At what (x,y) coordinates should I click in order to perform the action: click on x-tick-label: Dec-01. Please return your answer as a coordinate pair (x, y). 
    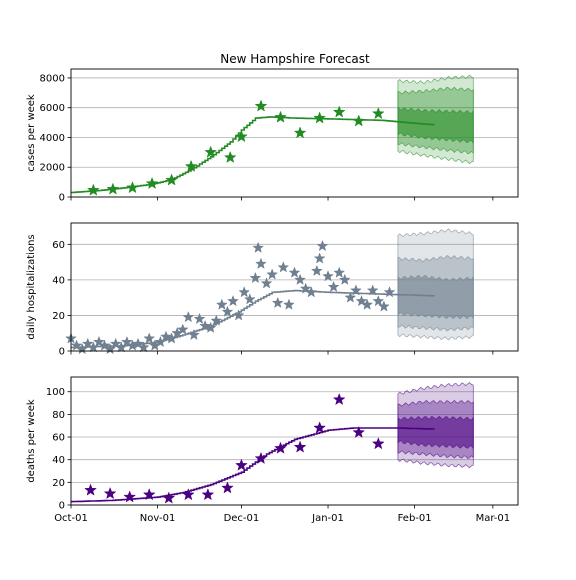
    Looking at the image, I should click on (242, 518).